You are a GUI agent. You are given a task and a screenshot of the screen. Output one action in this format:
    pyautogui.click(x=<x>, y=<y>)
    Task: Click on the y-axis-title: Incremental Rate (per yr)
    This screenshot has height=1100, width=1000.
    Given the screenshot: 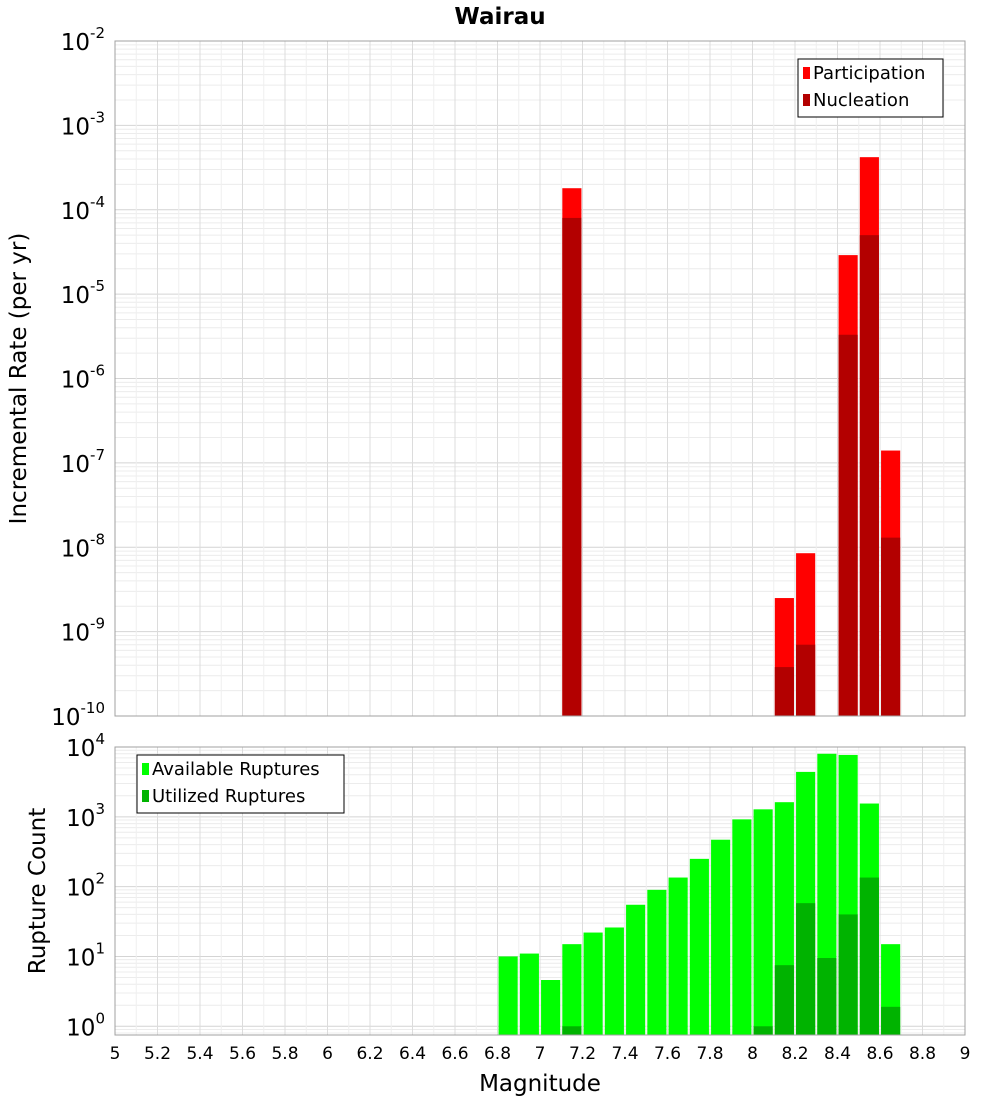 What is the action you would take?
    pyautogui.click(x=19, y=379)
    